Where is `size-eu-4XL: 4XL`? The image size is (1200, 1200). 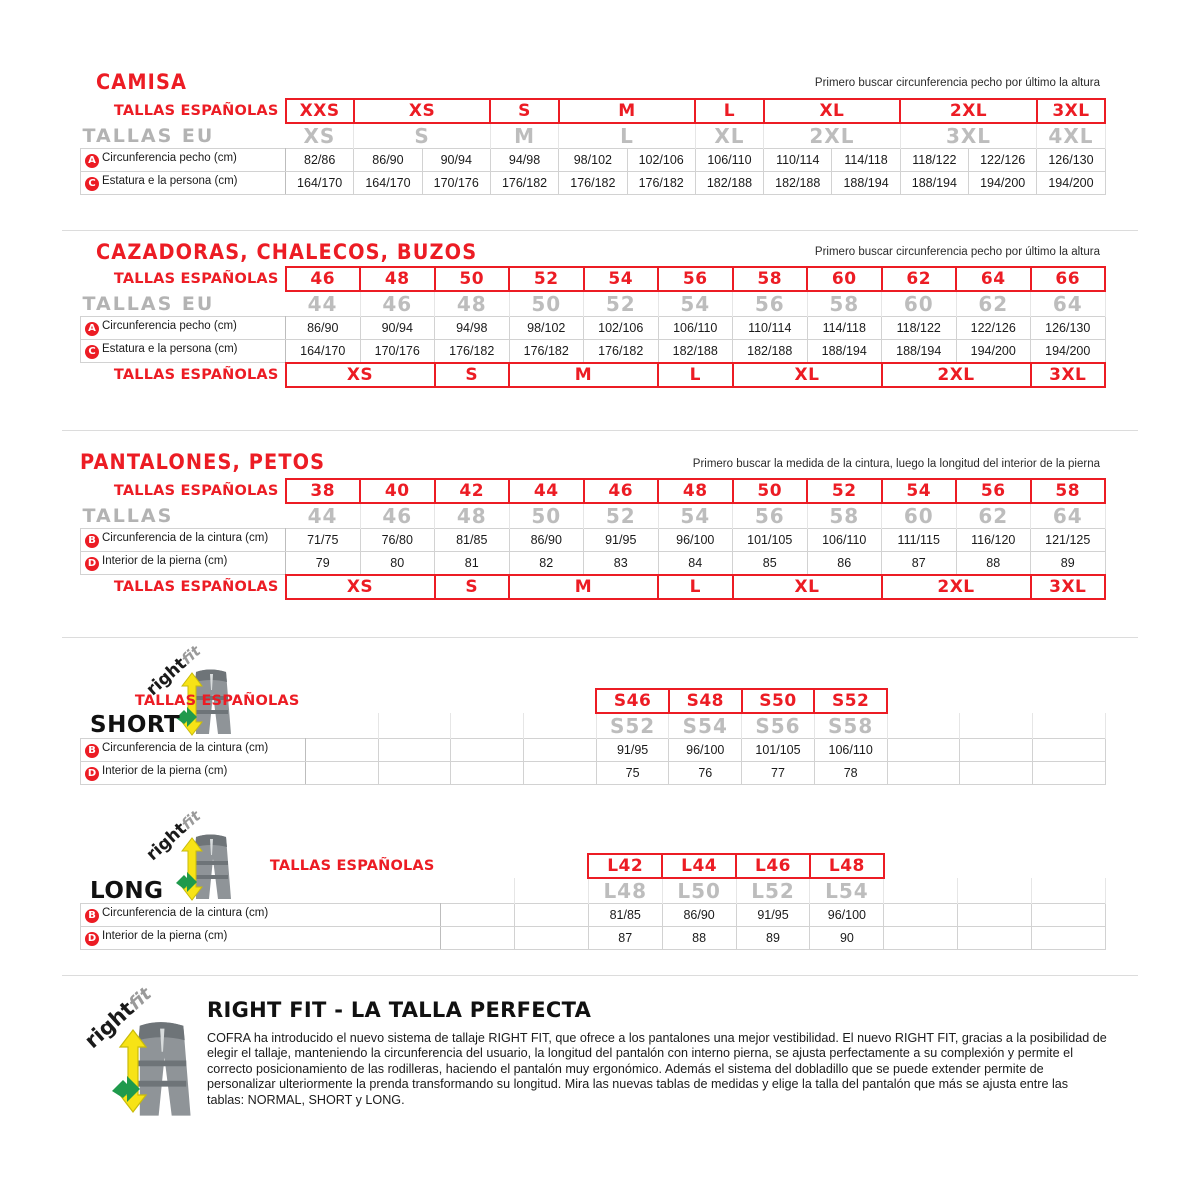
size-eu-4XL: 4XL is located at coordinates (1071, 136).